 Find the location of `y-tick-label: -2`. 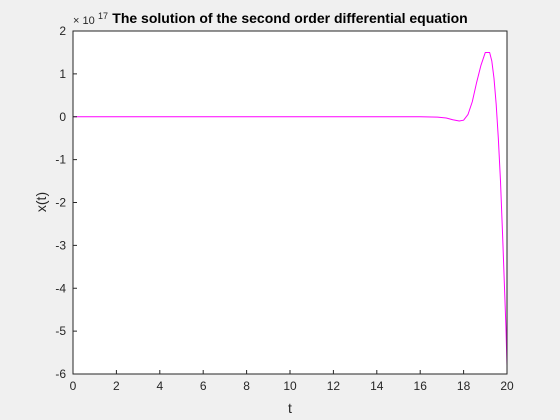

y-tick-label: -2 is located at coordinates (60, 203).